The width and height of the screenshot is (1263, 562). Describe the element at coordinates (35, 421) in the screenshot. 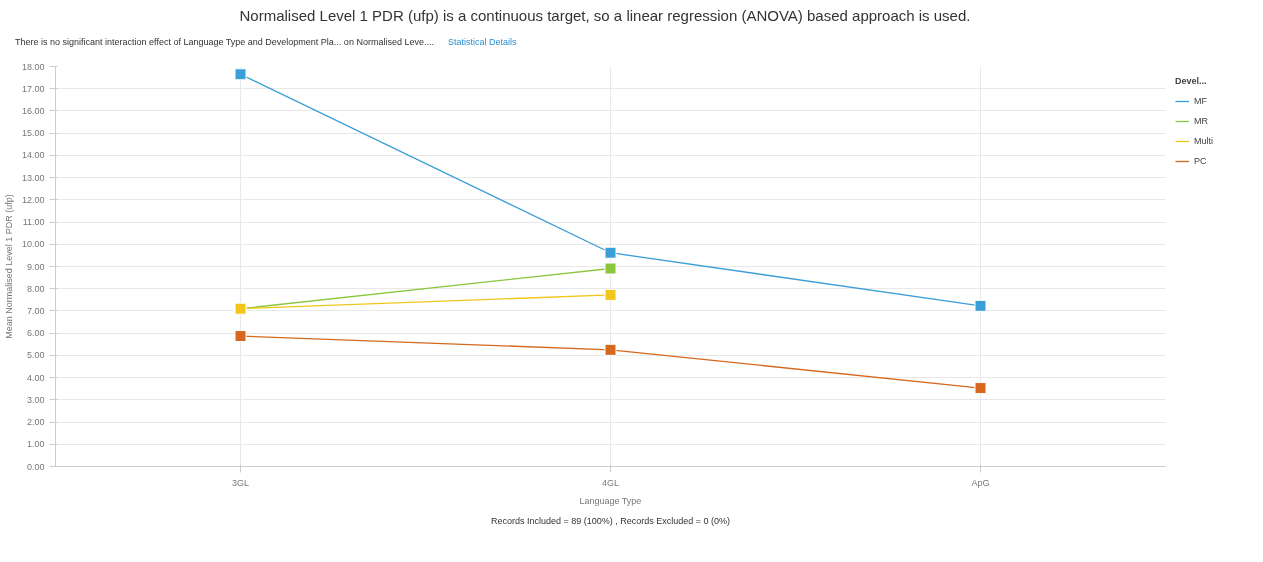

I see `y-tick-label: 2.00` at that location.